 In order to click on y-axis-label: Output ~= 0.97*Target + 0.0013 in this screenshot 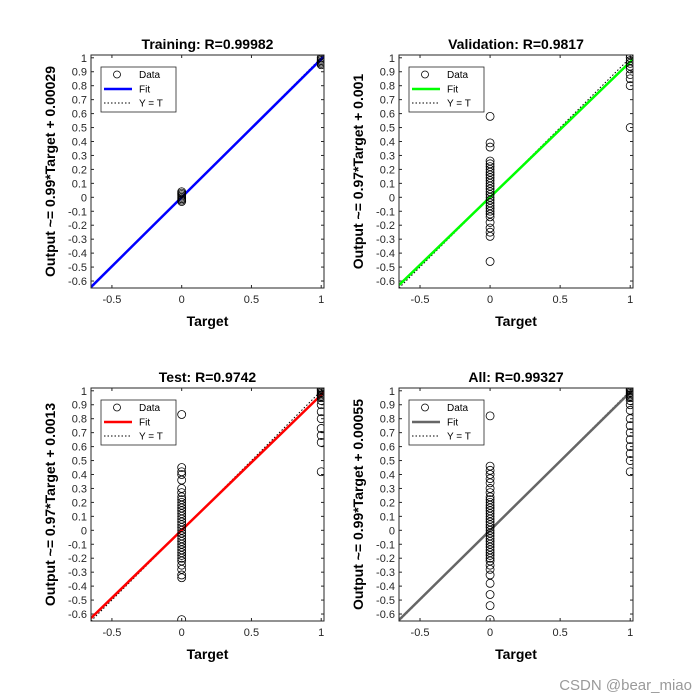, I will do `click(50, 504)`.